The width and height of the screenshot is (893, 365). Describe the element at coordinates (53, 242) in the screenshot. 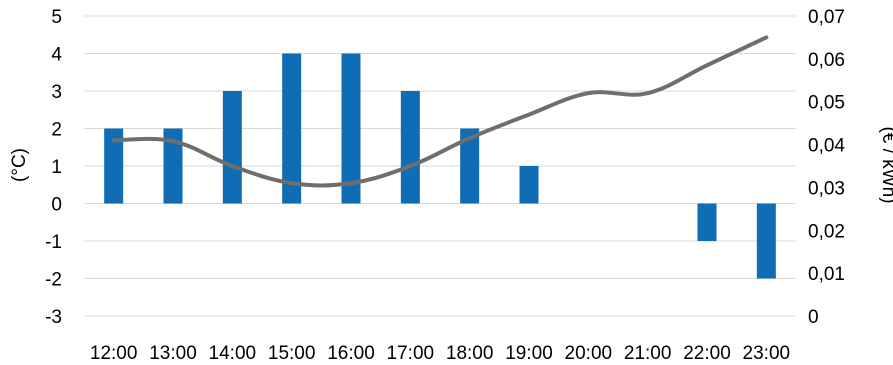

I see `left-tick-label: -1` at that location.